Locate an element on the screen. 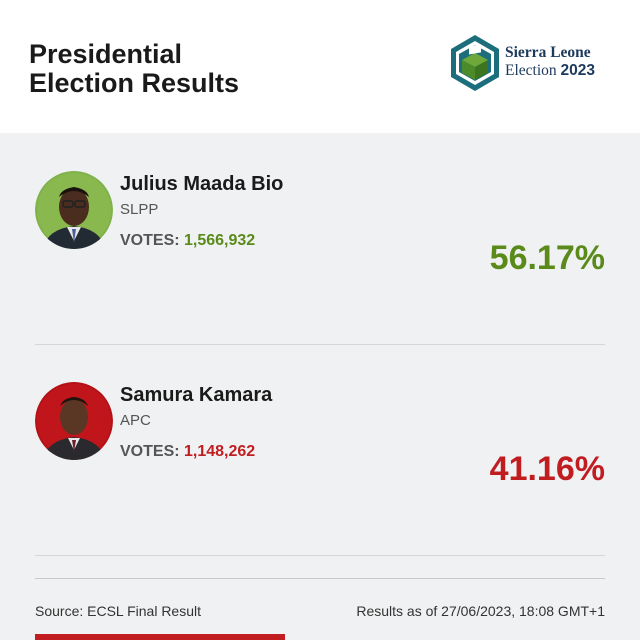  vote-percentage: 56.17% is located at coordinates (547, 258).